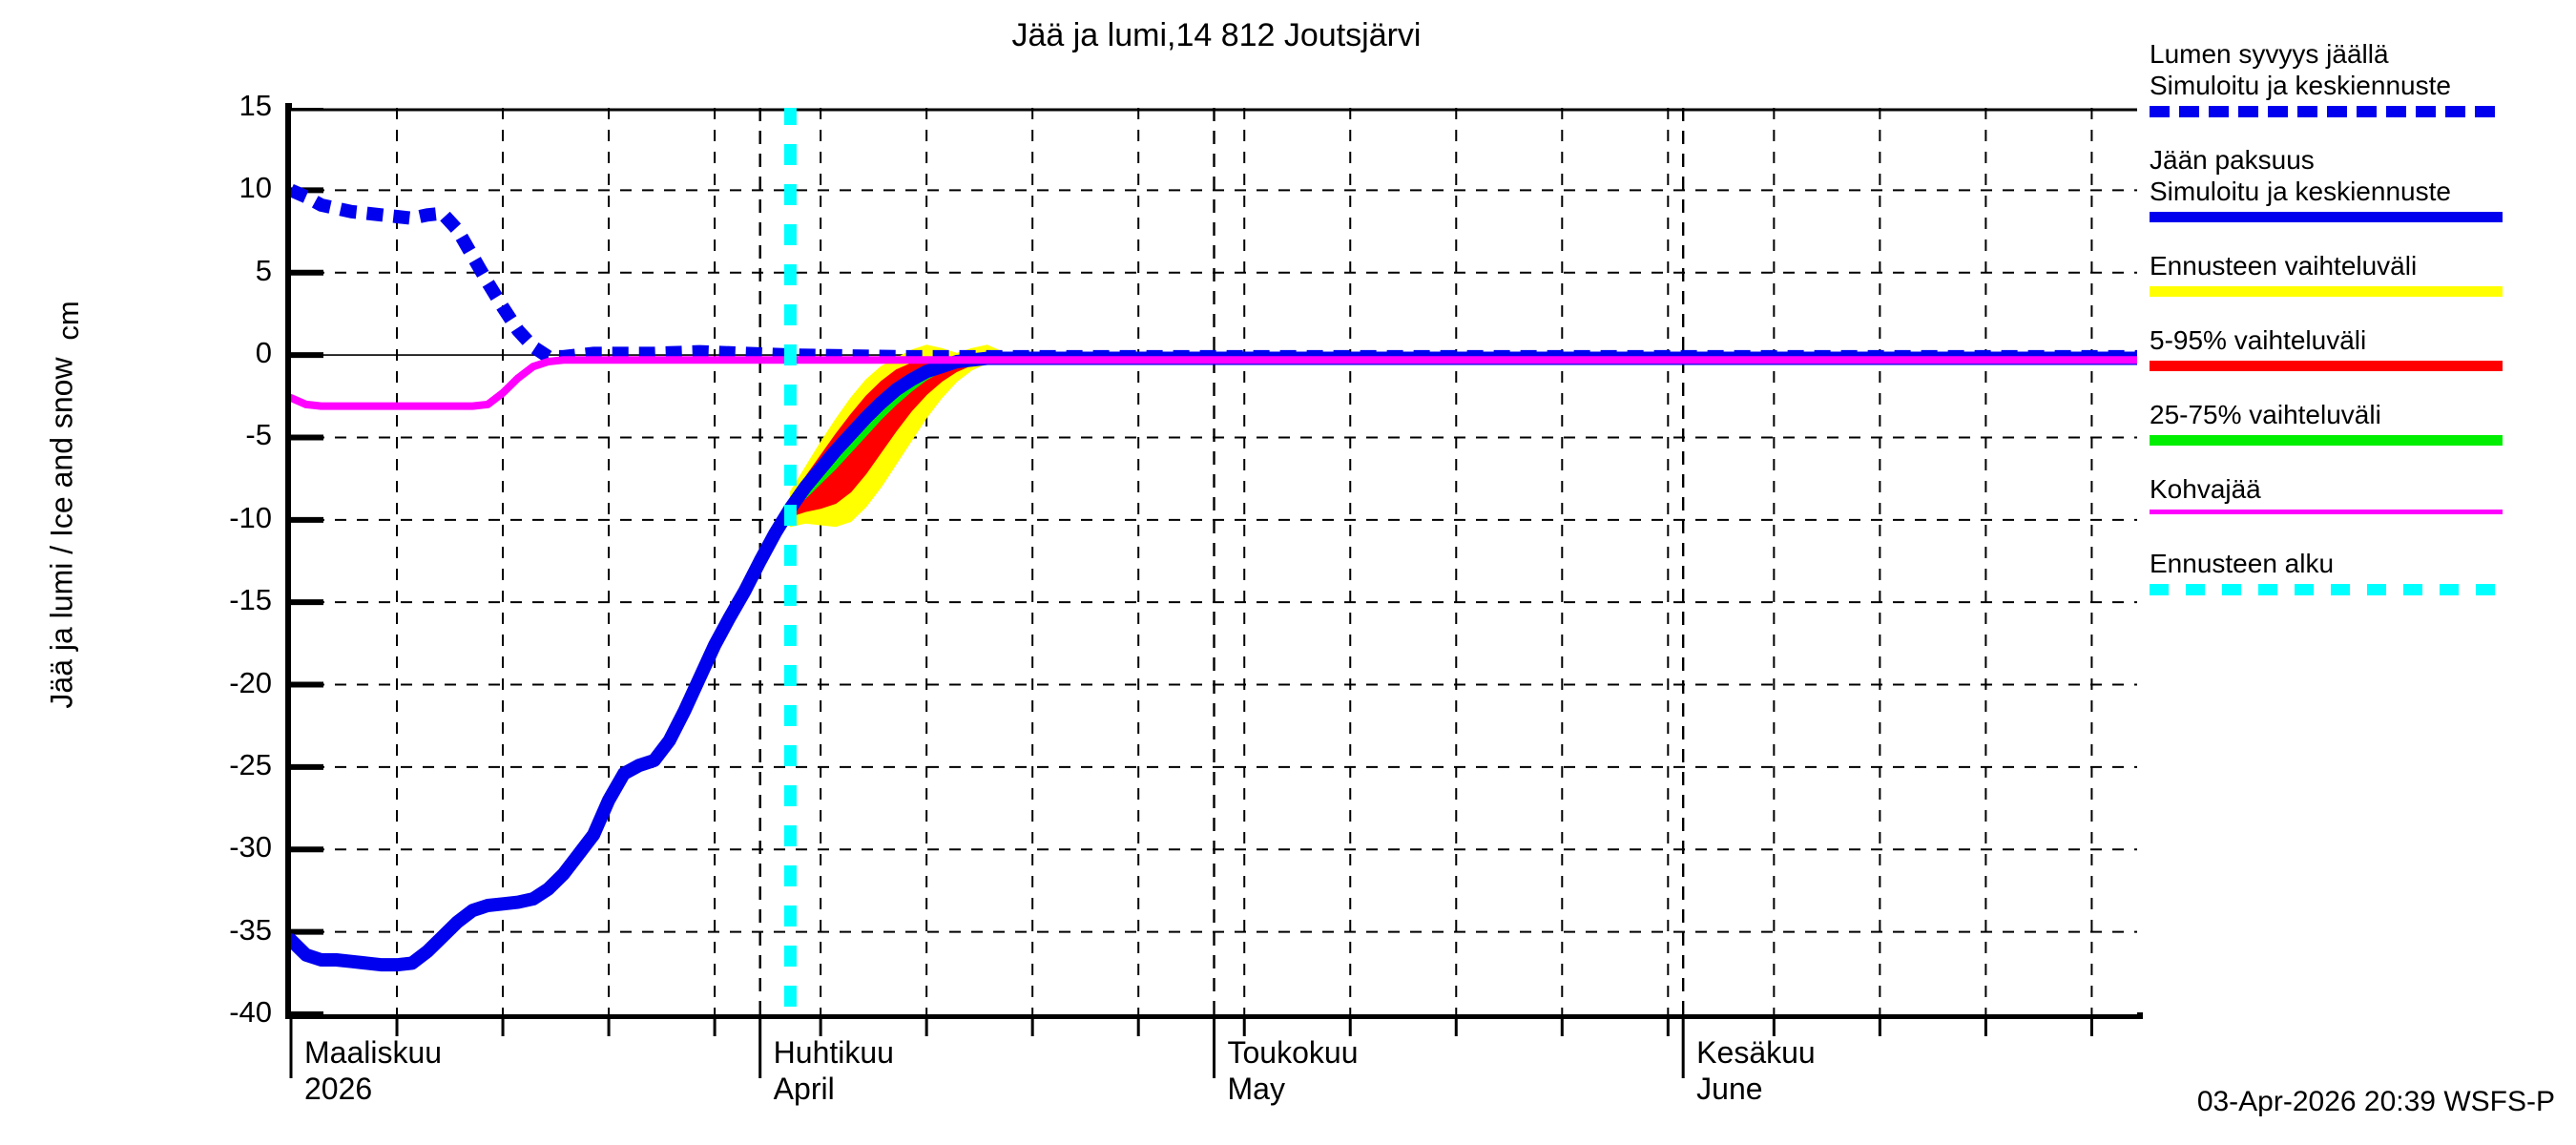 This screenshot has width=2576, height=1145. Describe the element at coordinates (1256, 1088) in the screenshot. I see `x-tick-label-en: May` at that location.